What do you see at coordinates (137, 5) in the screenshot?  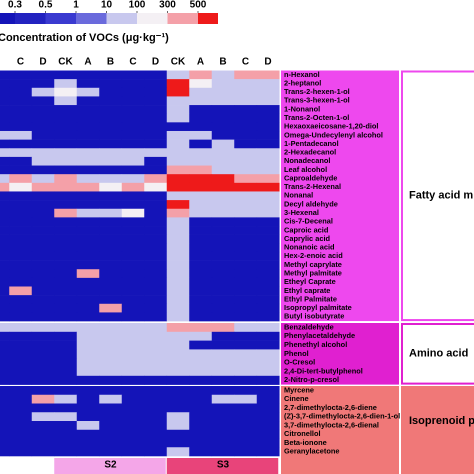 I see `legend-tick-label: 100` at bounding box center [137, 5].